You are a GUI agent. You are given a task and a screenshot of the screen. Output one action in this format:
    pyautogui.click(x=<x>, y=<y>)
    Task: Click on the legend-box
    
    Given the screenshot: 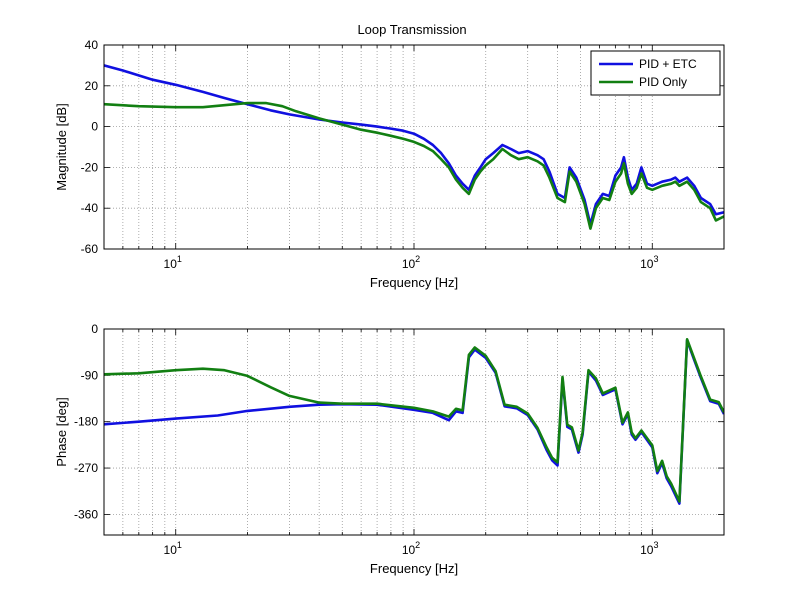 What is the action you would take?
    pyautogui.click(x=655, y=73)
    